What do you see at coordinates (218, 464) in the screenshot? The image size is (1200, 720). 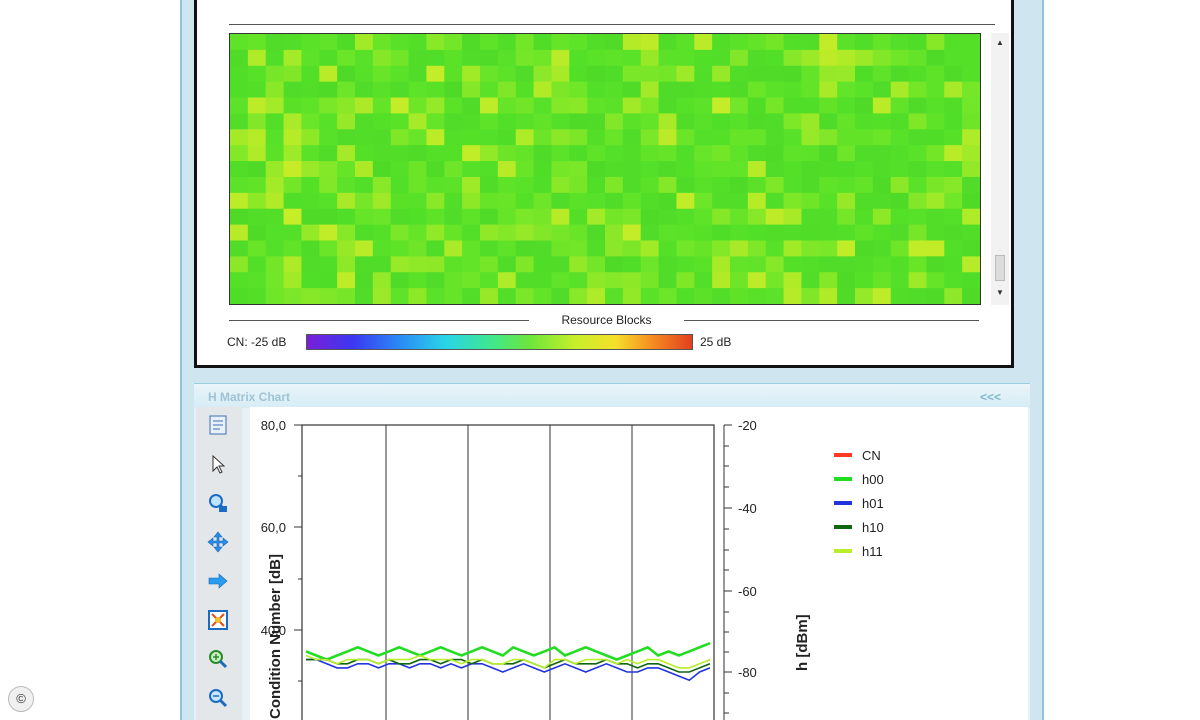 I see `pointer-icon` at bounding box center [218, 464].